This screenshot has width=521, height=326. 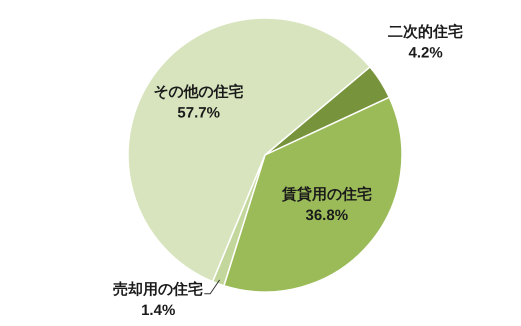 What do you see at coordinates (198, 113) in the screenshot?
I see `data-label: 57.7%` at bounding box center [198, 113].